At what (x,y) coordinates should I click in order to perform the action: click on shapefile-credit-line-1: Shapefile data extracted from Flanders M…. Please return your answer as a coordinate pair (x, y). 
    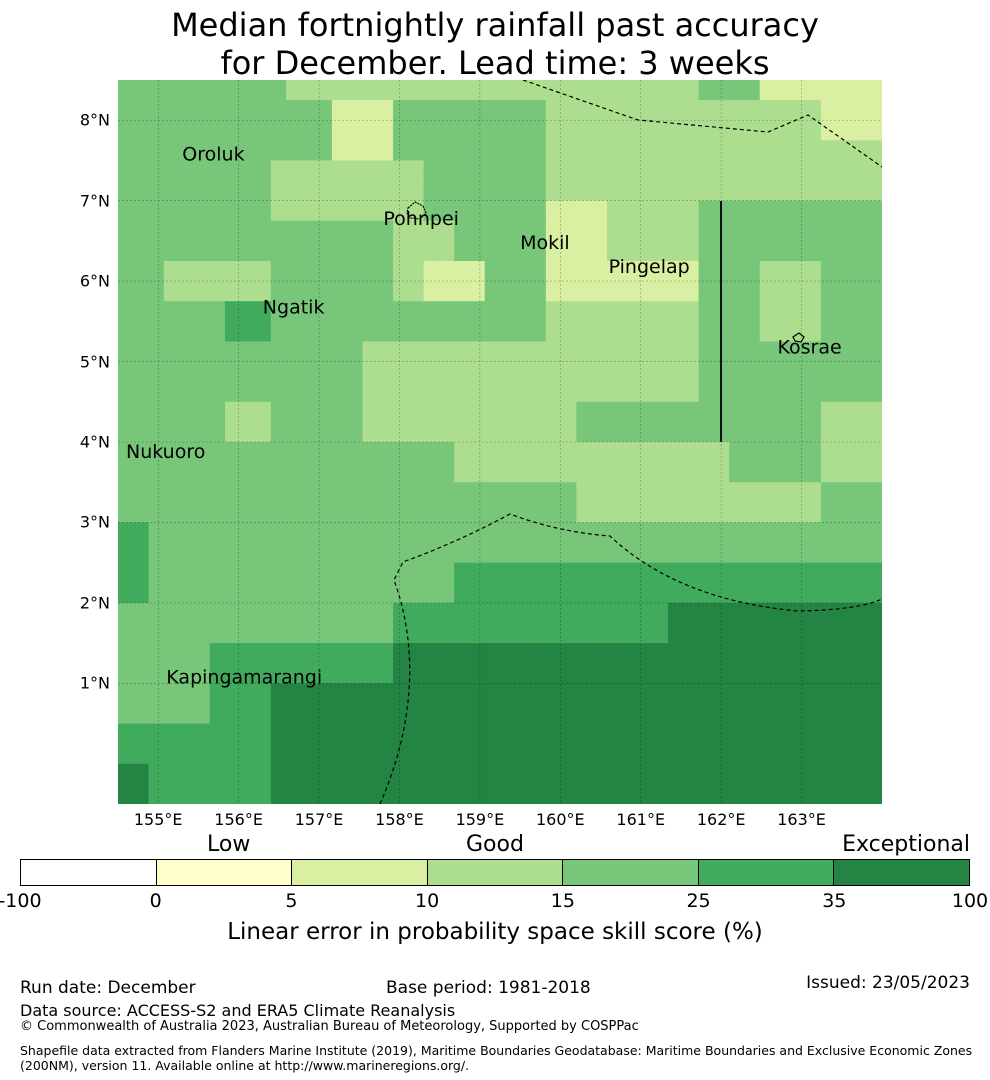
    Looking at the image, I should click on (496, 1050).